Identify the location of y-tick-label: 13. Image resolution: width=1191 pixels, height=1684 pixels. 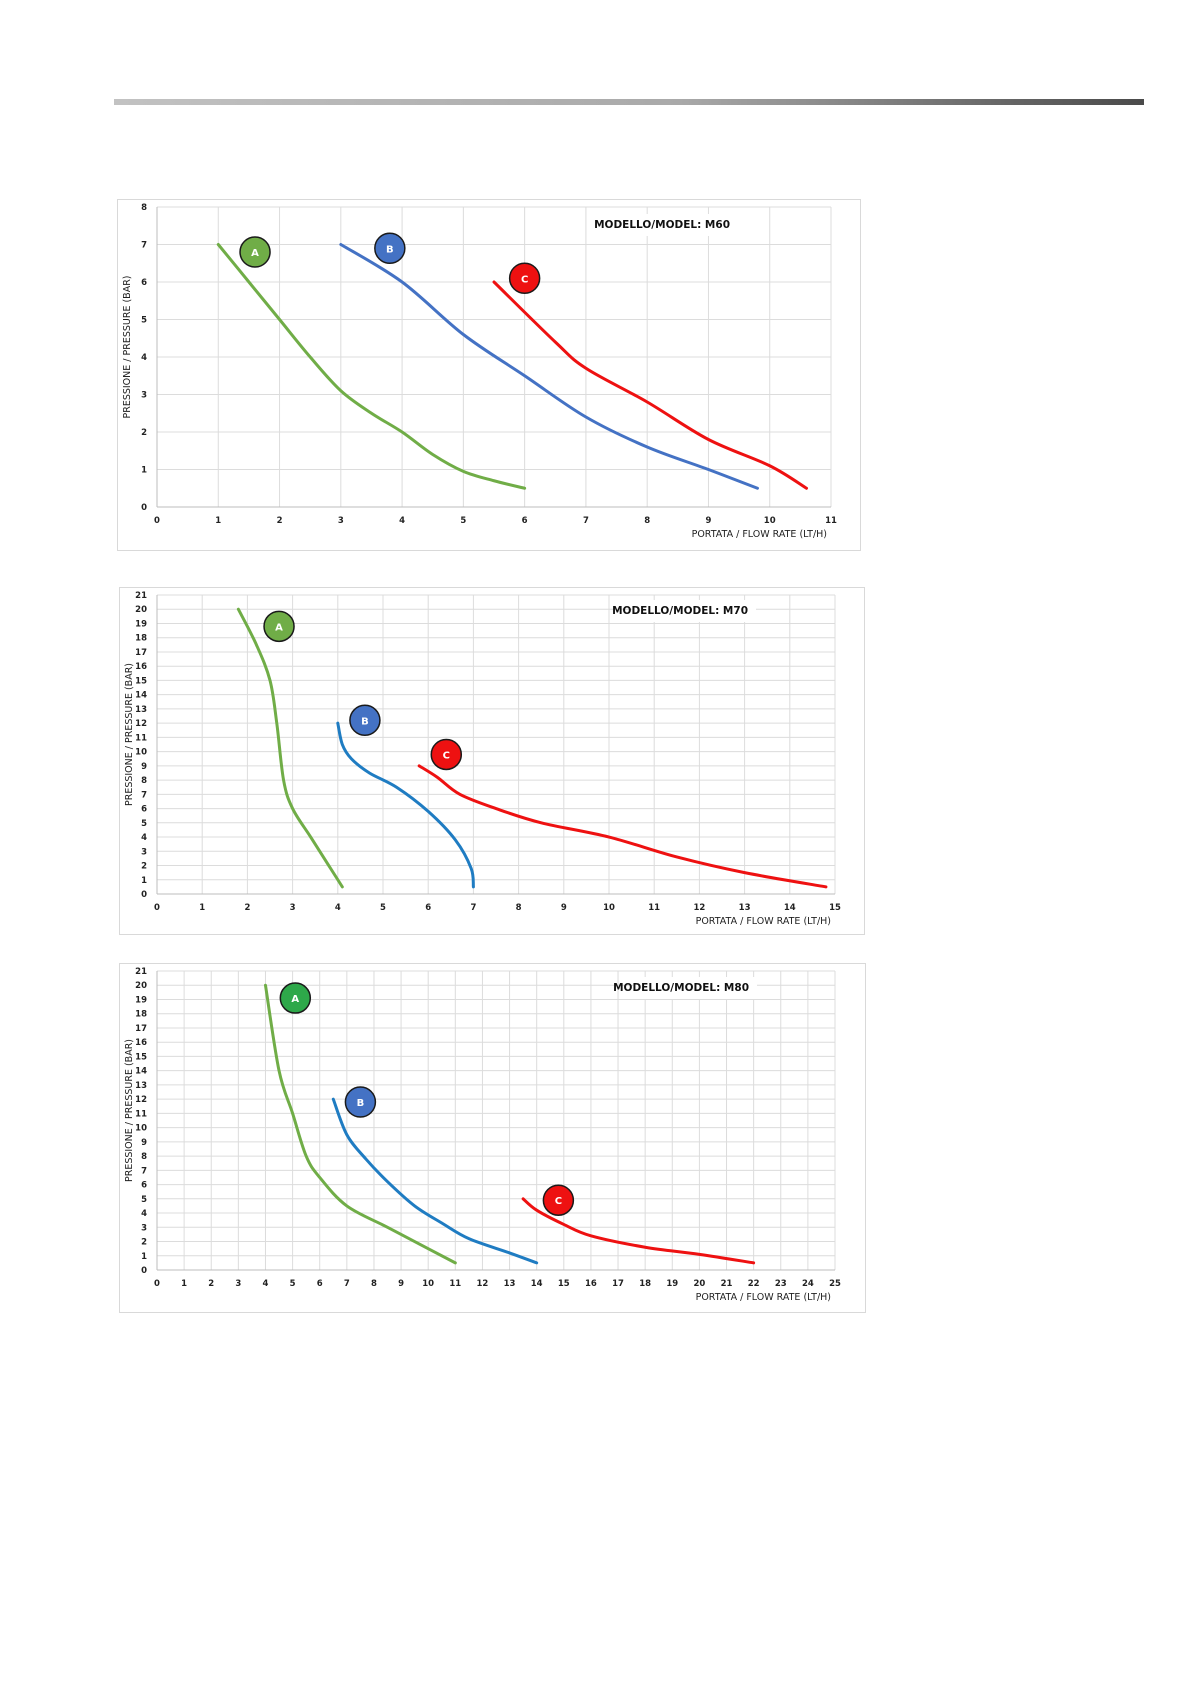
(141, 1086).